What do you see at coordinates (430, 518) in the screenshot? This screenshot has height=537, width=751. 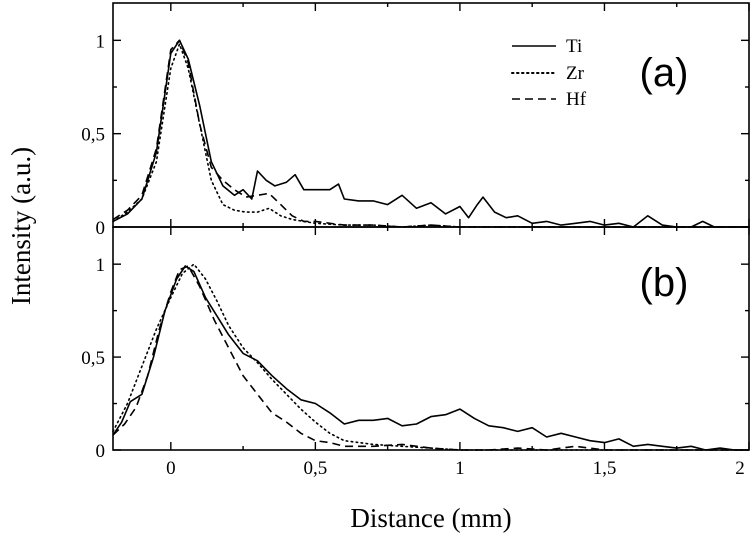 I see `x-axis-title: Distance (mm)` at bounding box center [430, 518].